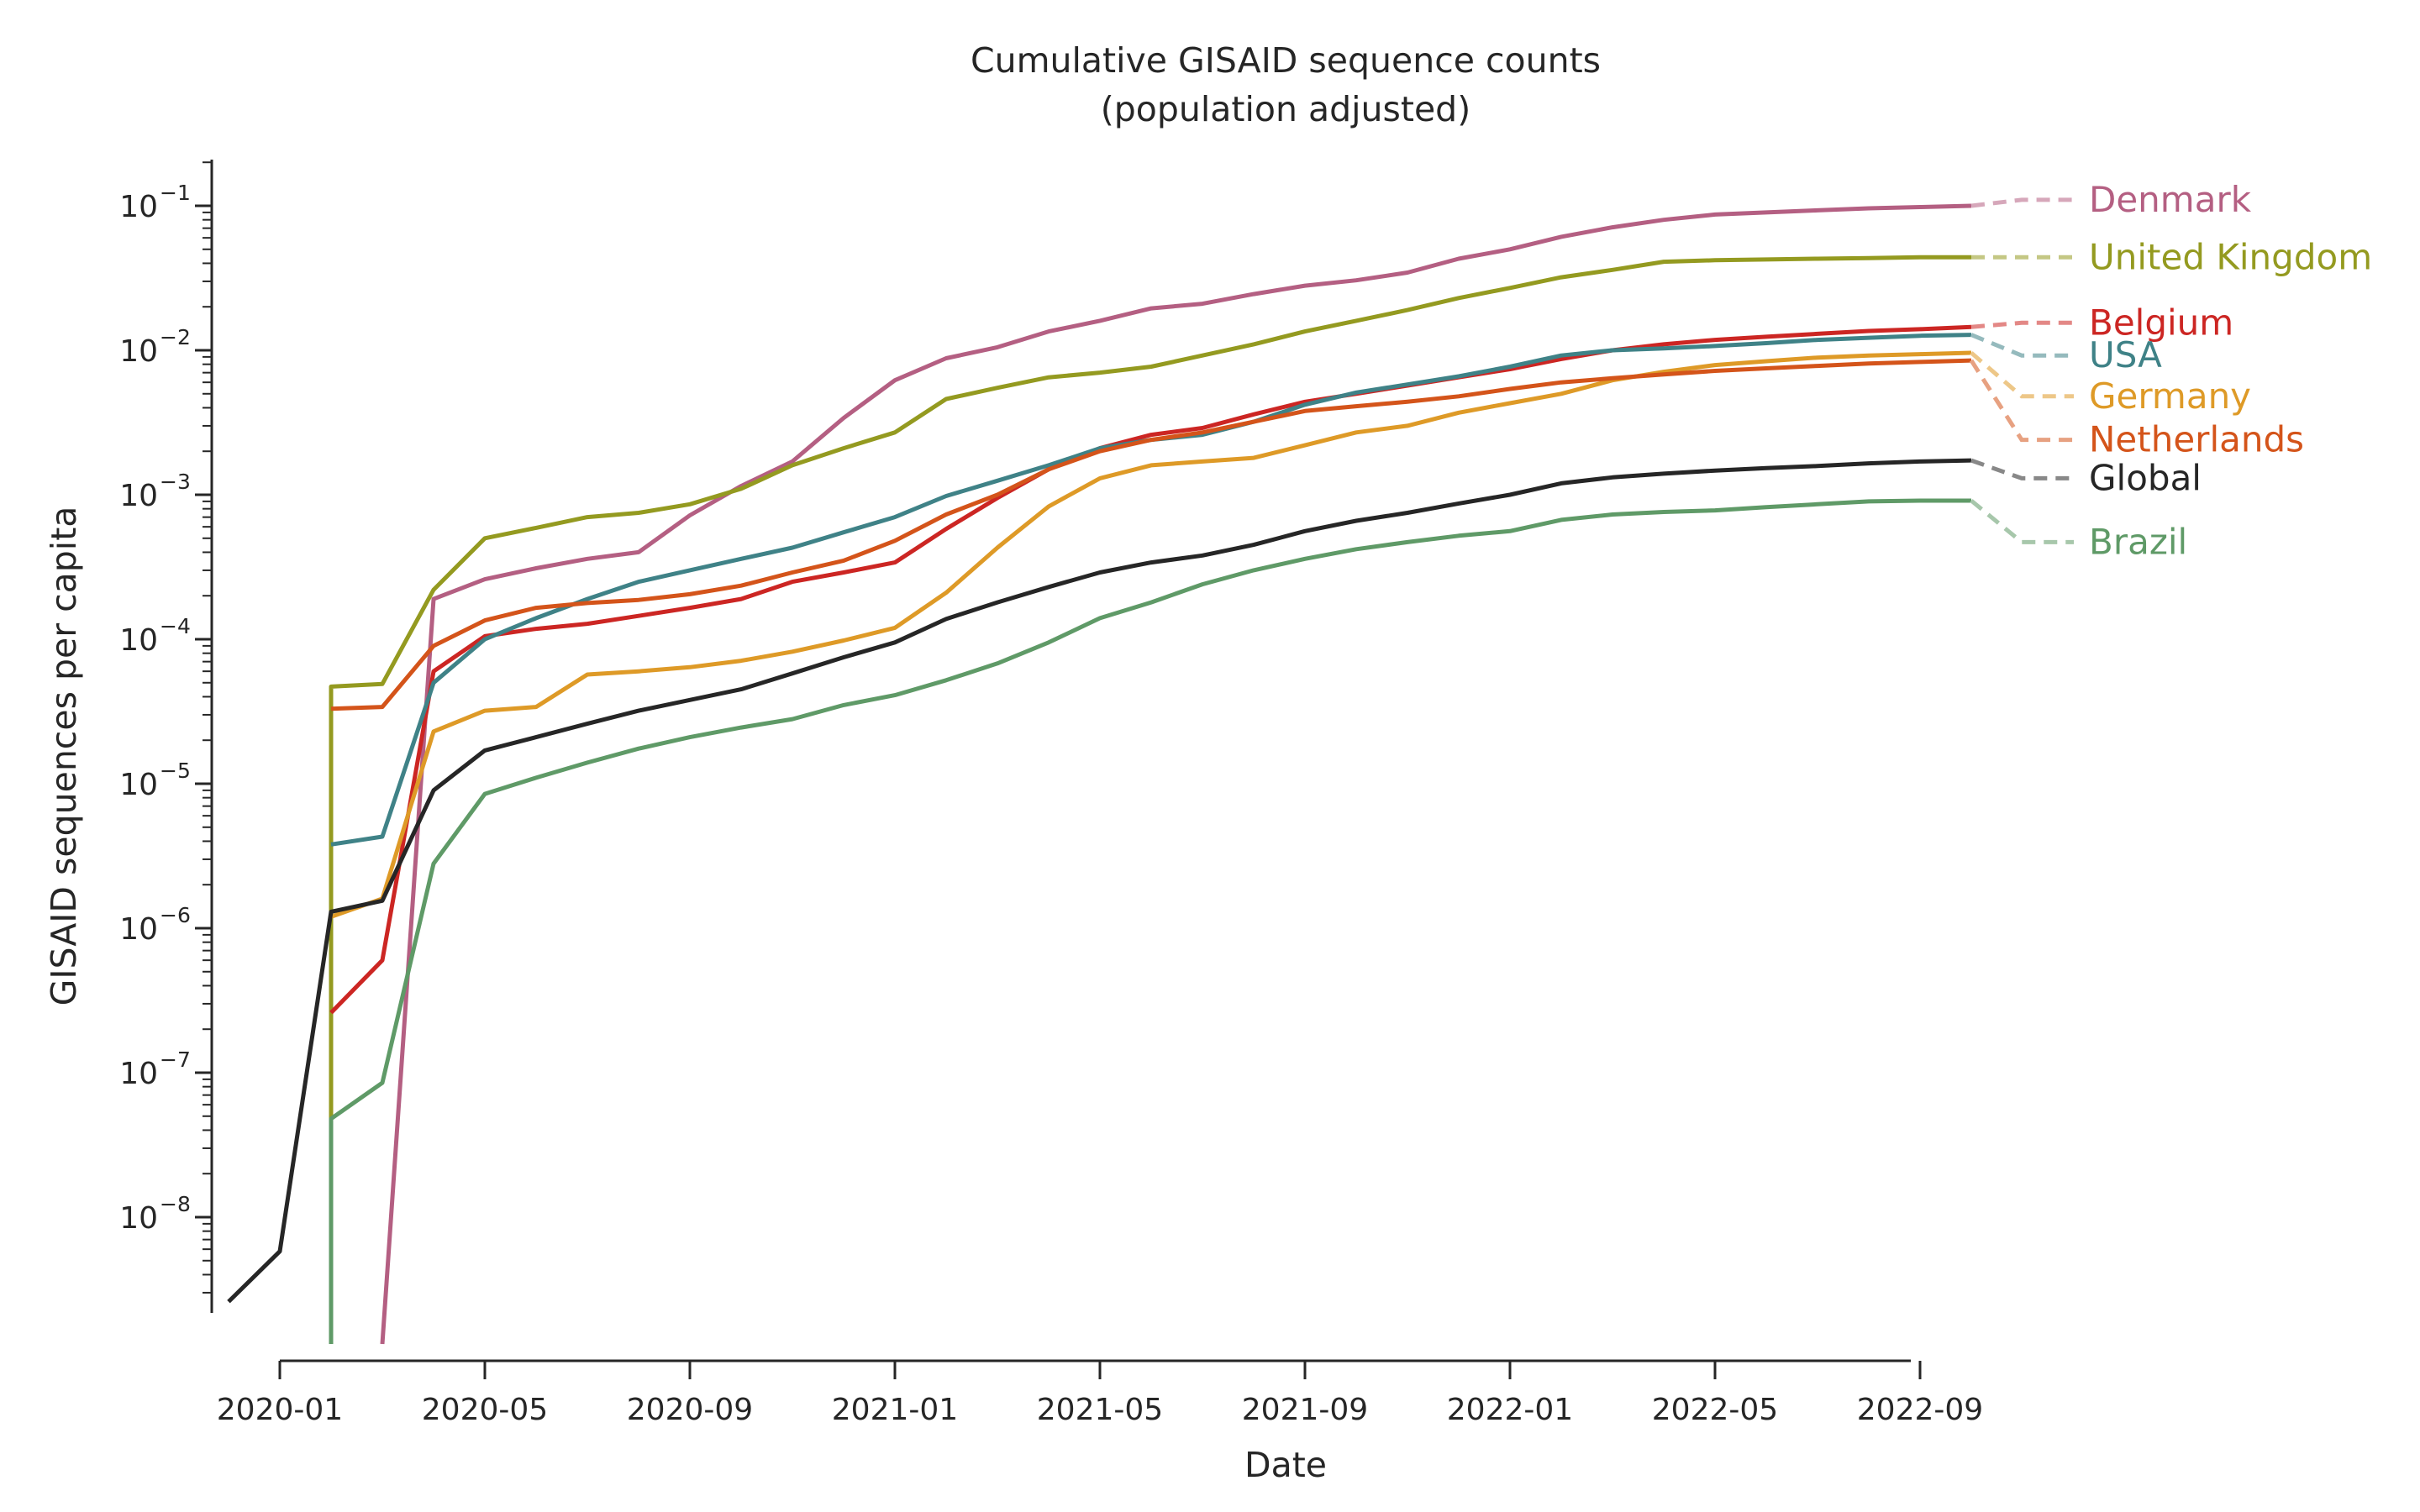 This screenshot has width=2420, height=1512. I want to click on y-tick-exponent: −1, so click(176, 193).